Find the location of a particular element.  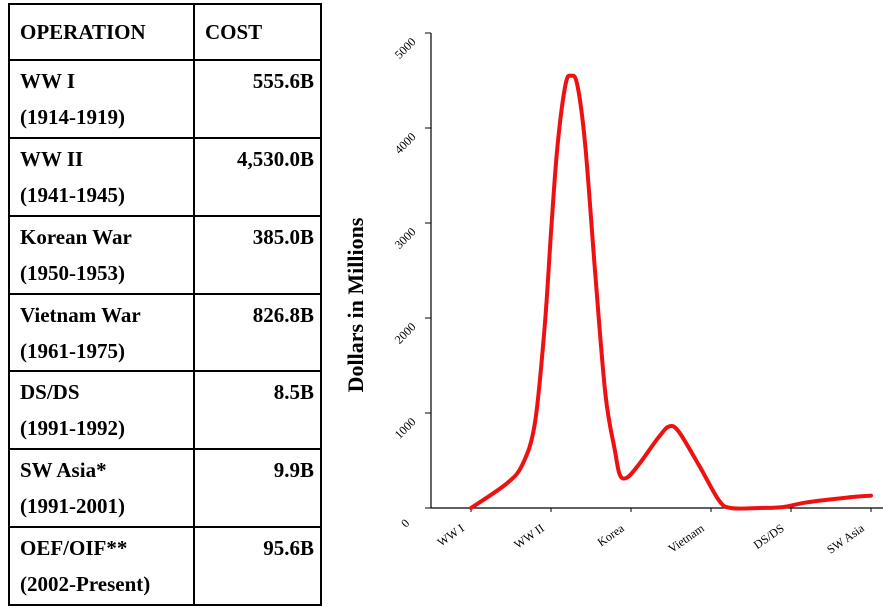

operation-cell: WW I (1914-1919) is located at coordinates (101, 99).